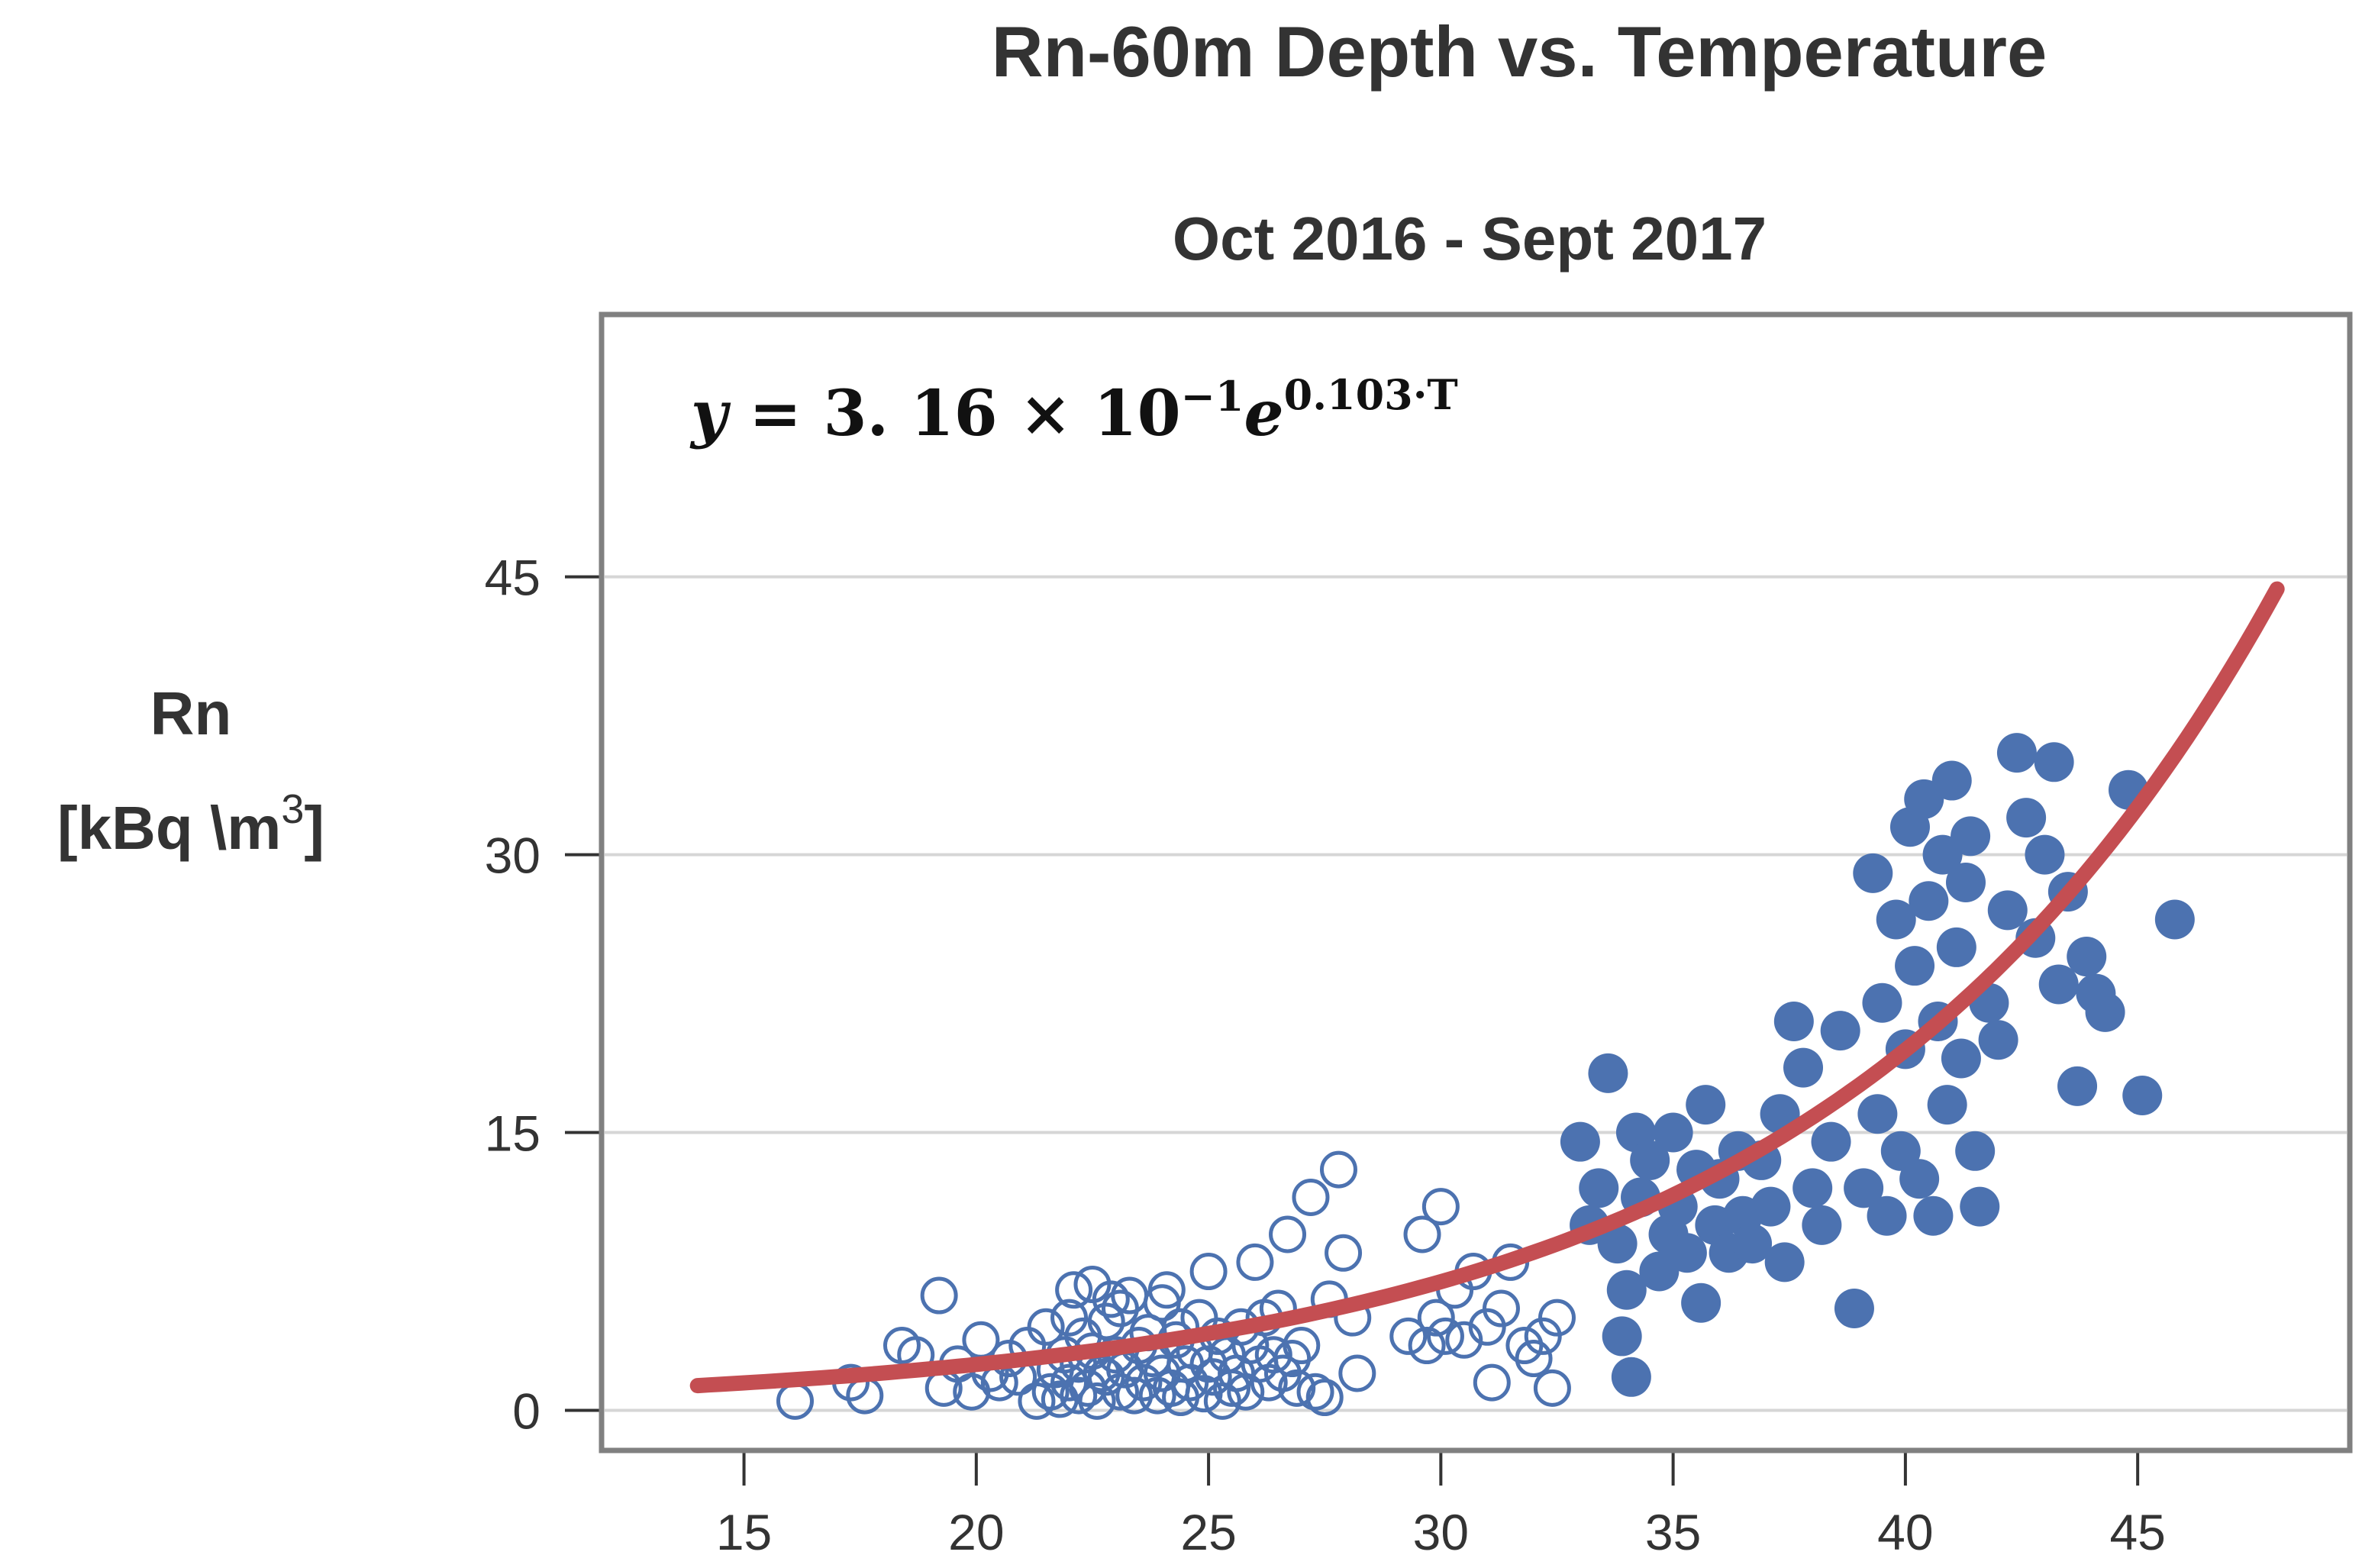 The width and height of the screenshot is (2362, 1568). I want to click on x-tick-label: 35, so click(1673, 1532).